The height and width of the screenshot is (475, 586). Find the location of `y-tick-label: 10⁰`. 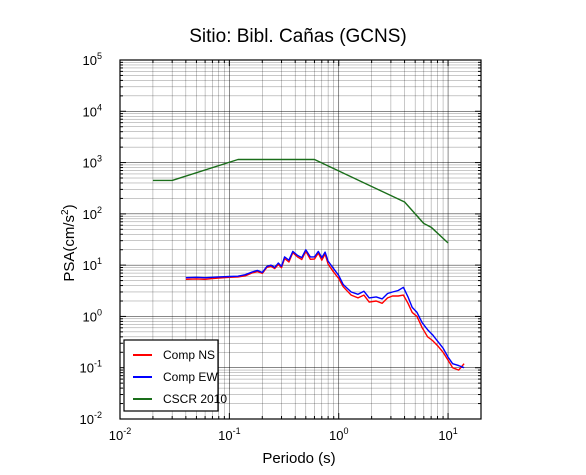

y-tick-label: 10⁰ is located at coordinates (92, 315).